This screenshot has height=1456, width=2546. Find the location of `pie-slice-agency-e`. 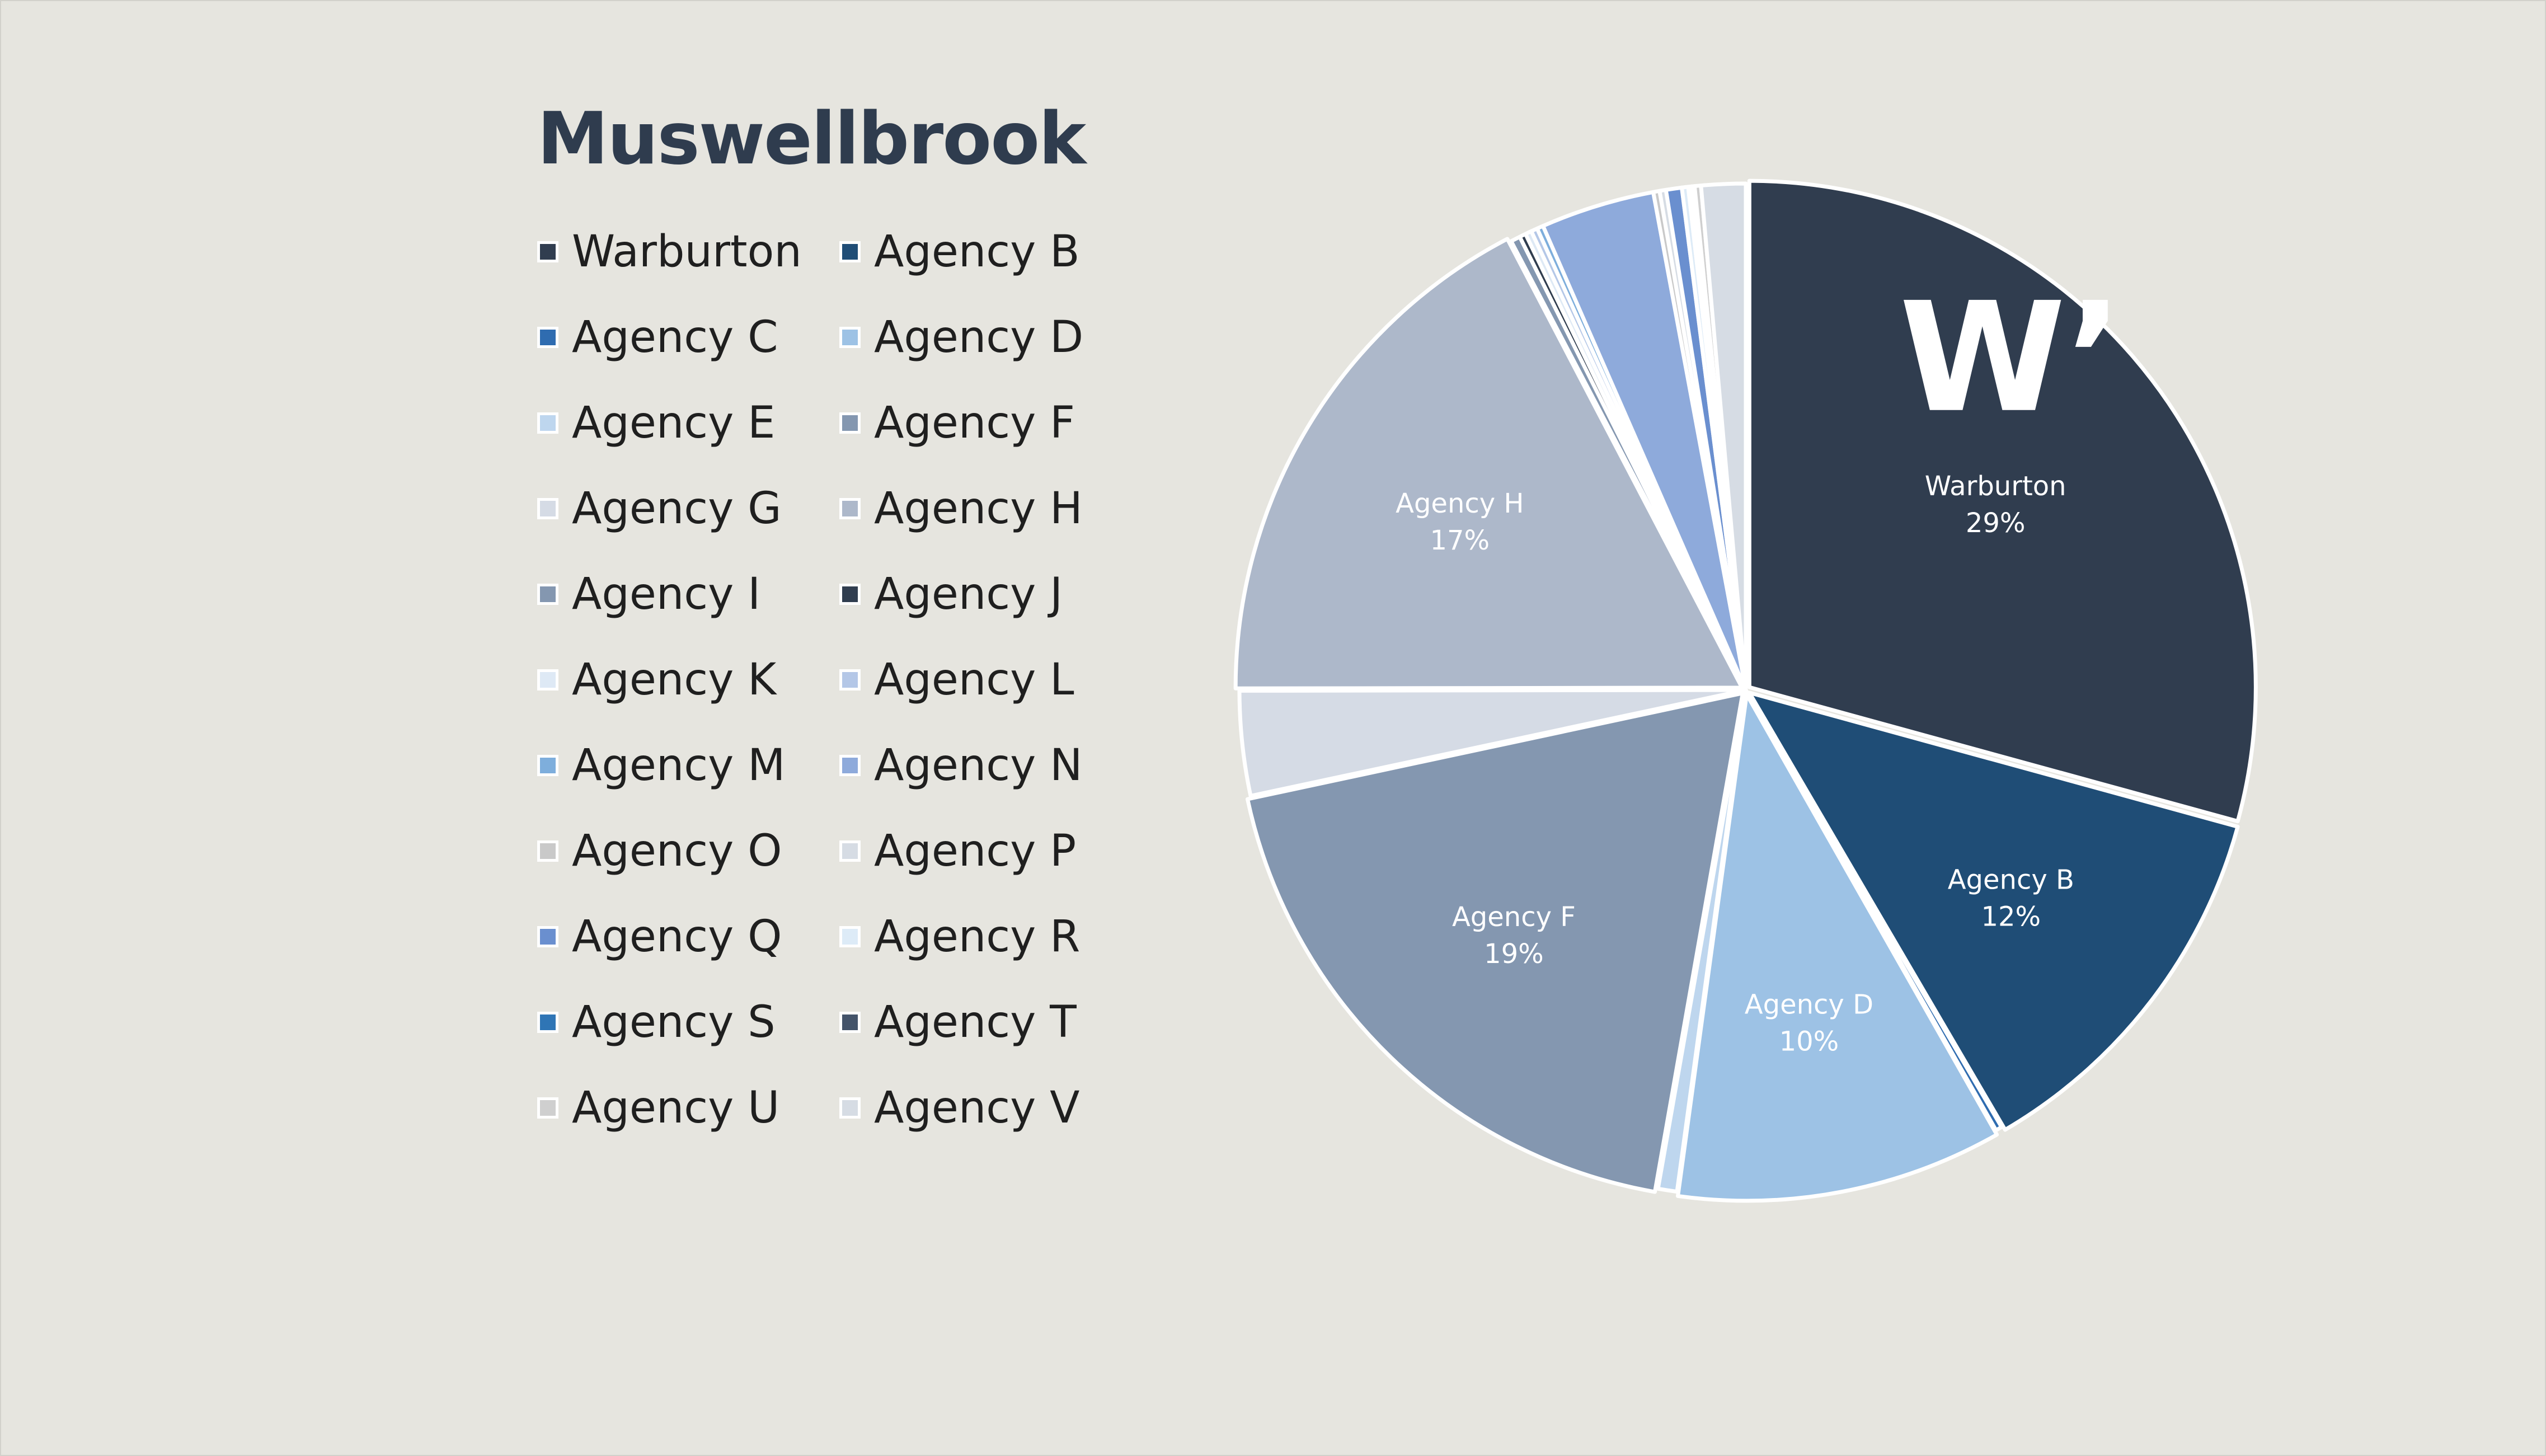

pie-slice-agency-e is located at coordinates (1702, 941).